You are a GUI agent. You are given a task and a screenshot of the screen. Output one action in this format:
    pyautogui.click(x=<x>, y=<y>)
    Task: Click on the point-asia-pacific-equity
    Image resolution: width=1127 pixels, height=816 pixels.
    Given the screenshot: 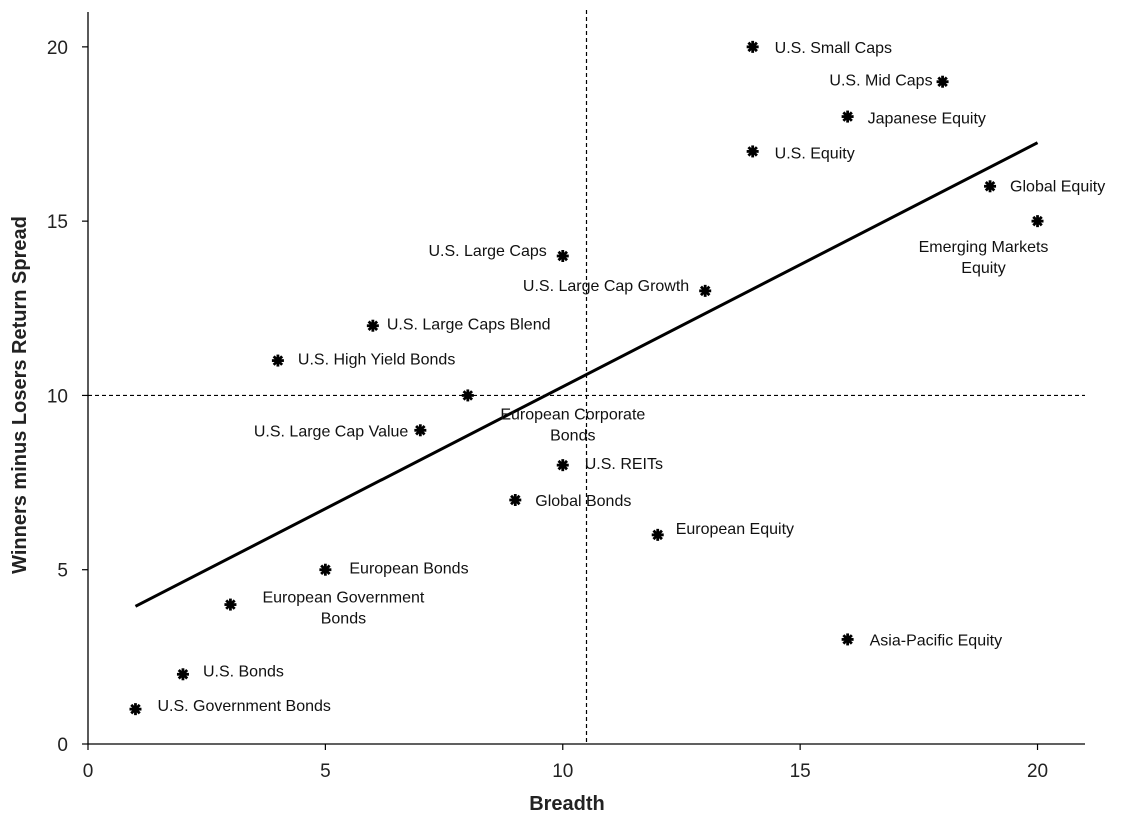 What is the action you would take?
    pyautogui.click(x=847, y=639)
    